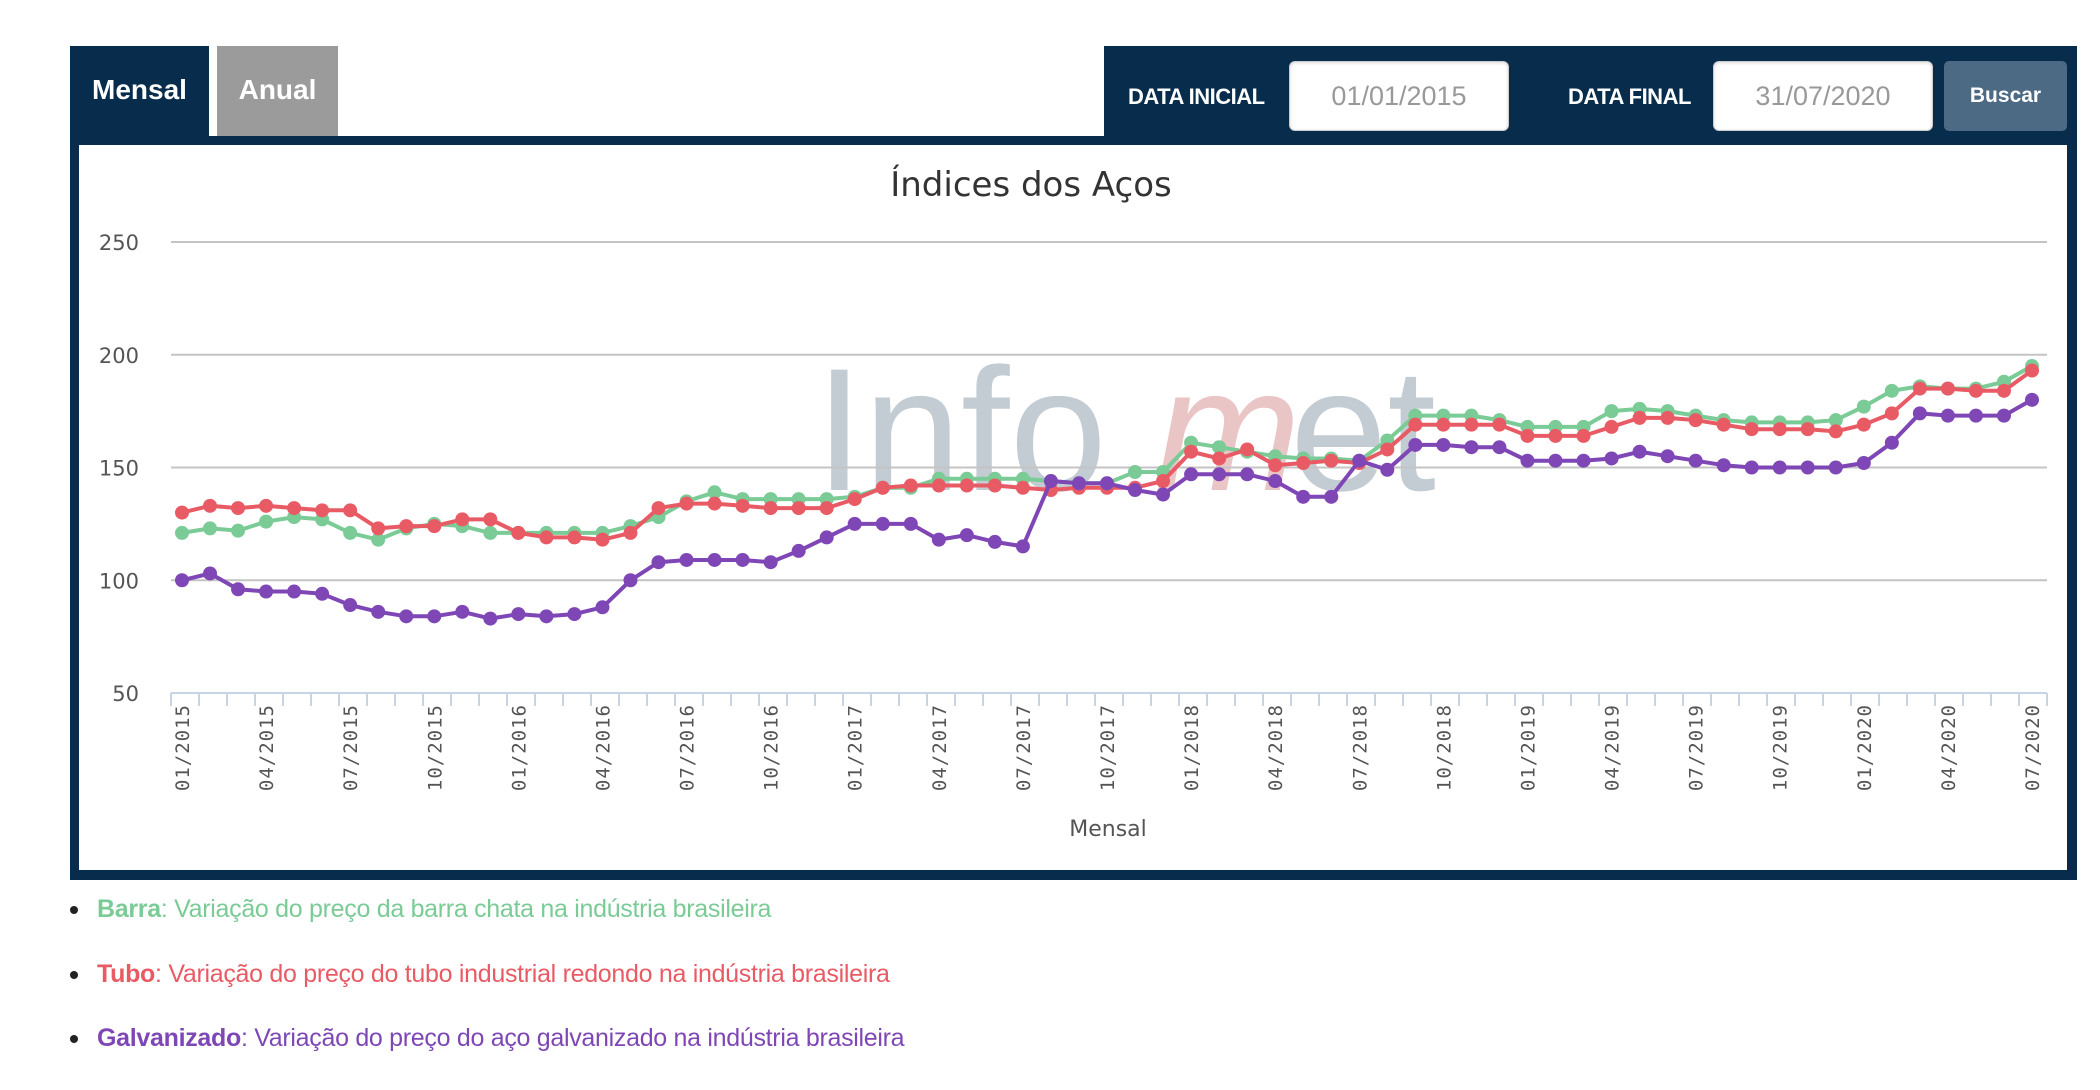  I want to click on tab-mensal: Mensal, so click(139, 91).